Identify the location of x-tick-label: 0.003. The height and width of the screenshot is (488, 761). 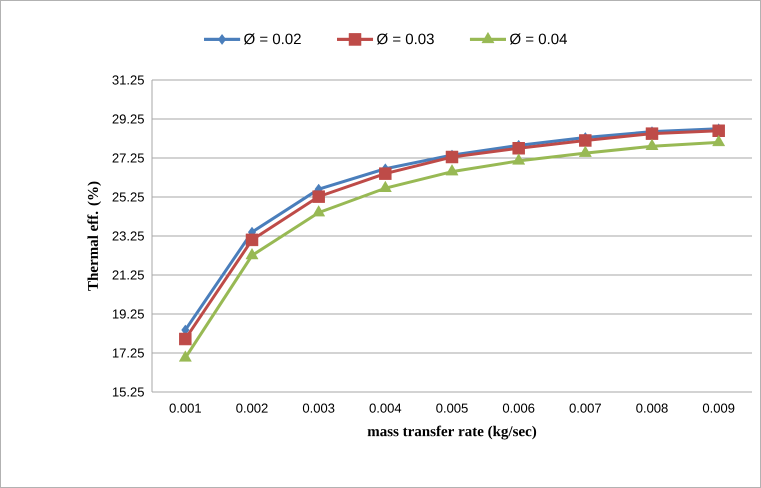
(318, 408).